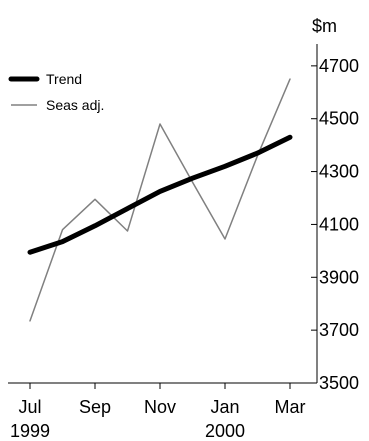 Image resolution: width=369 pixels, height=441 pixels. Describe the element at coordinates (56, 92) in the screenshot. I see `legend: Trend Seas adj.` at that location.